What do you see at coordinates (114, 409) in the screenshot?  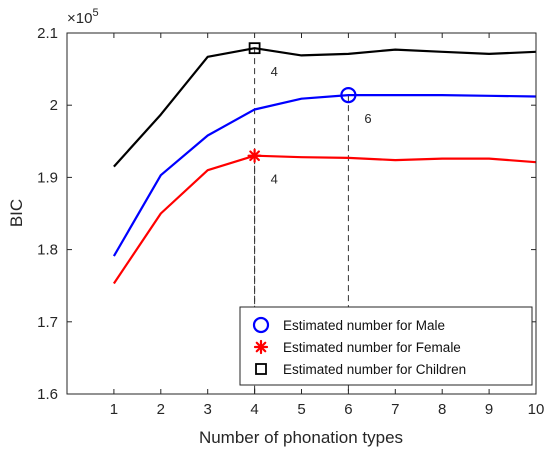 I see `x-tick-label: 1` at bounding box center [114, 409].